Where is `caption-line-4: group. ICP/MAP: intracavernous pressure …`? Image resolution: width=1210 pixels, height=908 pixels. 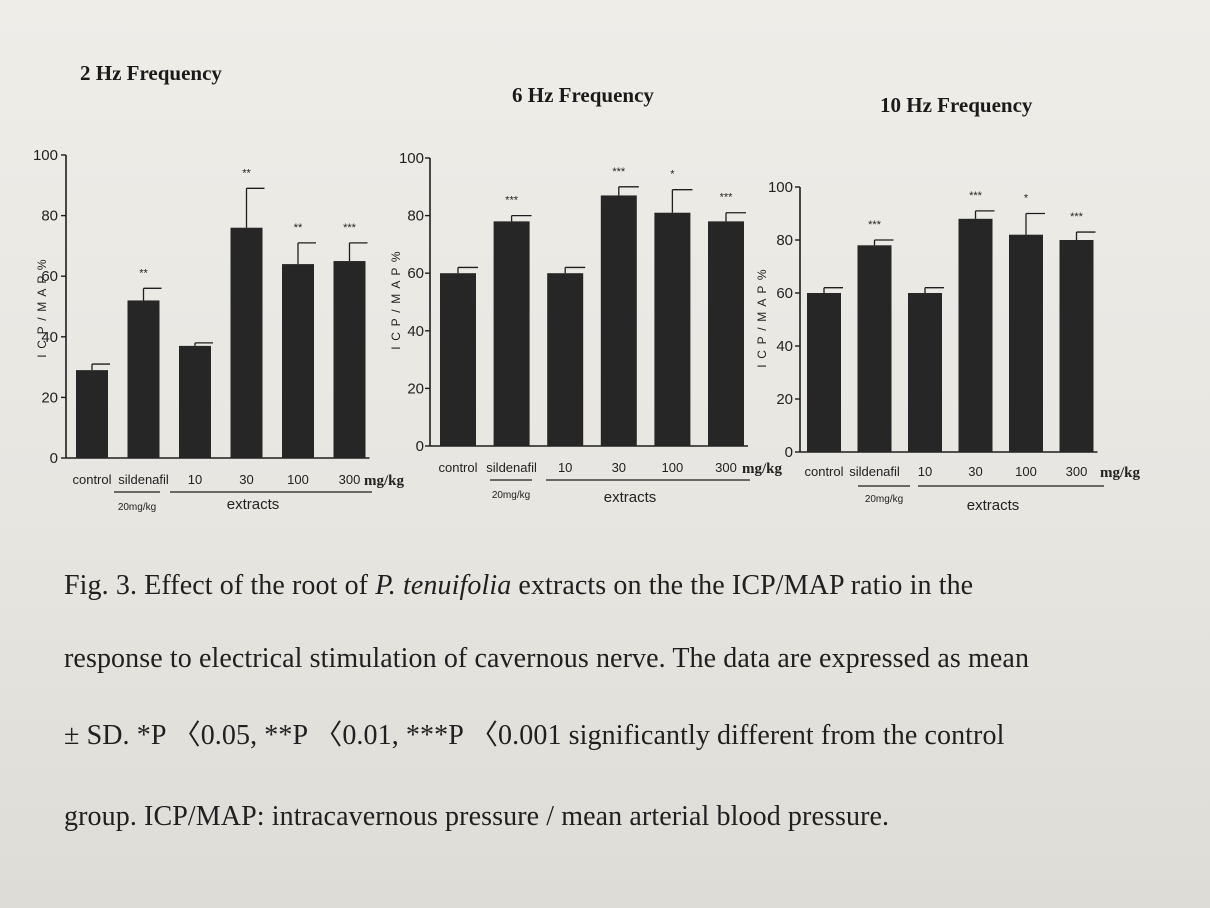 caption-line-4: group. ICP/MAP: intracavernous pressure … is located at coordinates (477, 816).